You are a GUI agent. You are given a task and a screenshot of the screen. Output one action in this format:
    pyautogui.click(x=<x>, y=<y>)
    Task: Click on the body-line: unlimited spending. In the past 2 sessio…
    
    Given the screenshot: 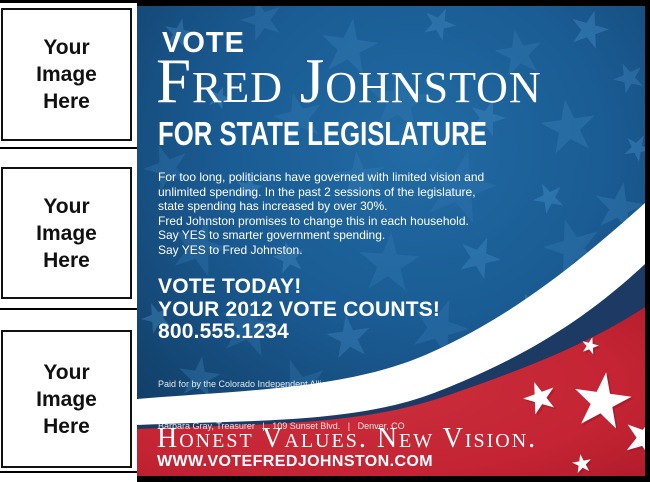 What is the action you would take?
    pyautogui.click(x=317, y=191)
    